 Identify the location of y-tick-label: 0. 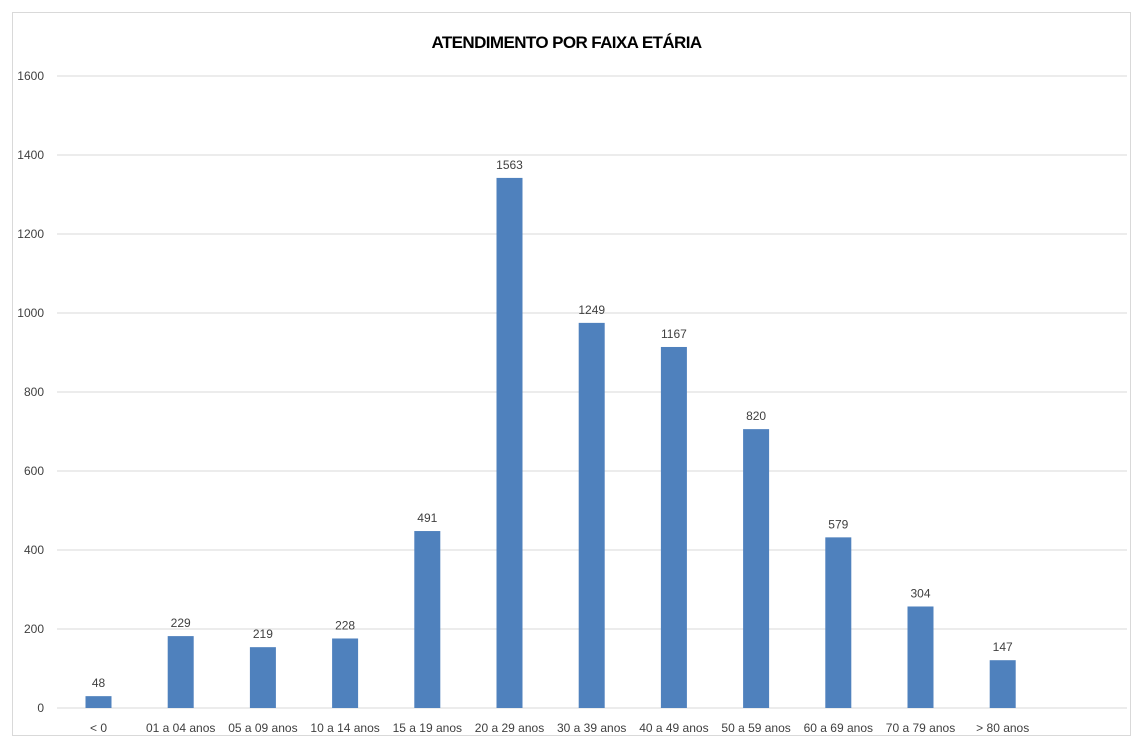
(40, 708).